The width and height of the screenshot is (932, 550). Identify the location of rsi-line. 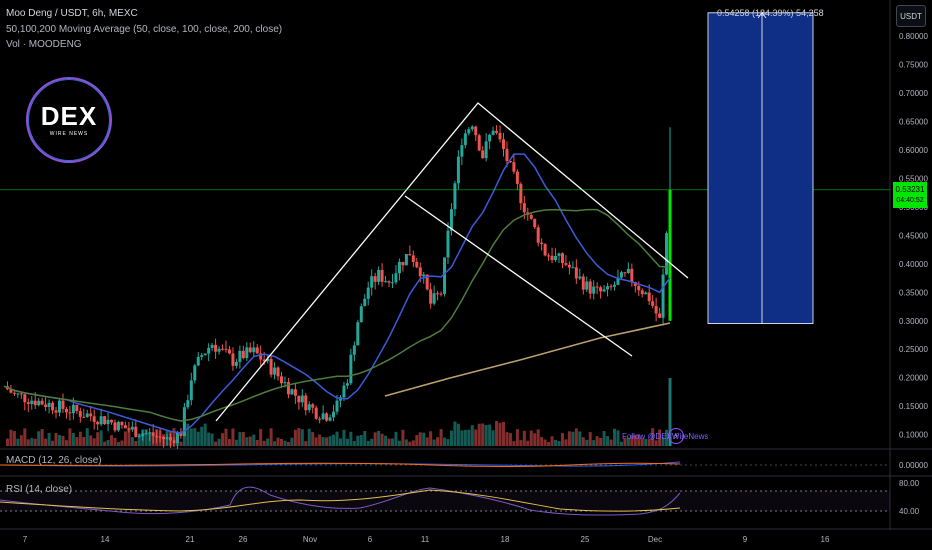
(340, 501).